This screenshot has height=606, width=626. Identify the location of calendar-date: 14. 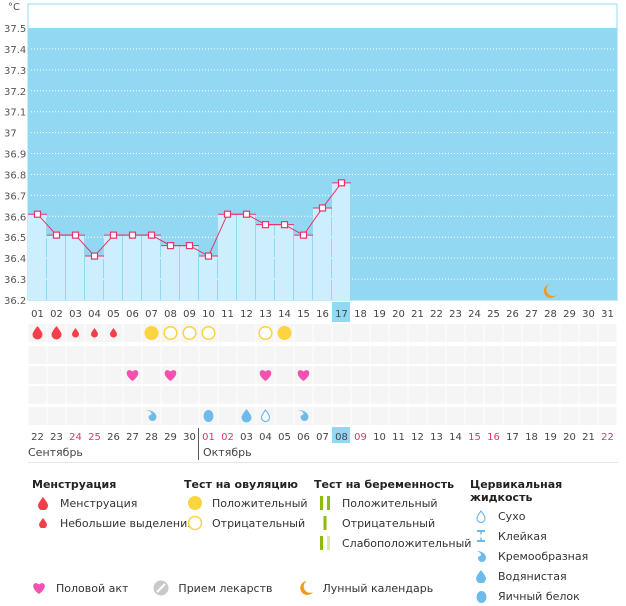
(455, 437).